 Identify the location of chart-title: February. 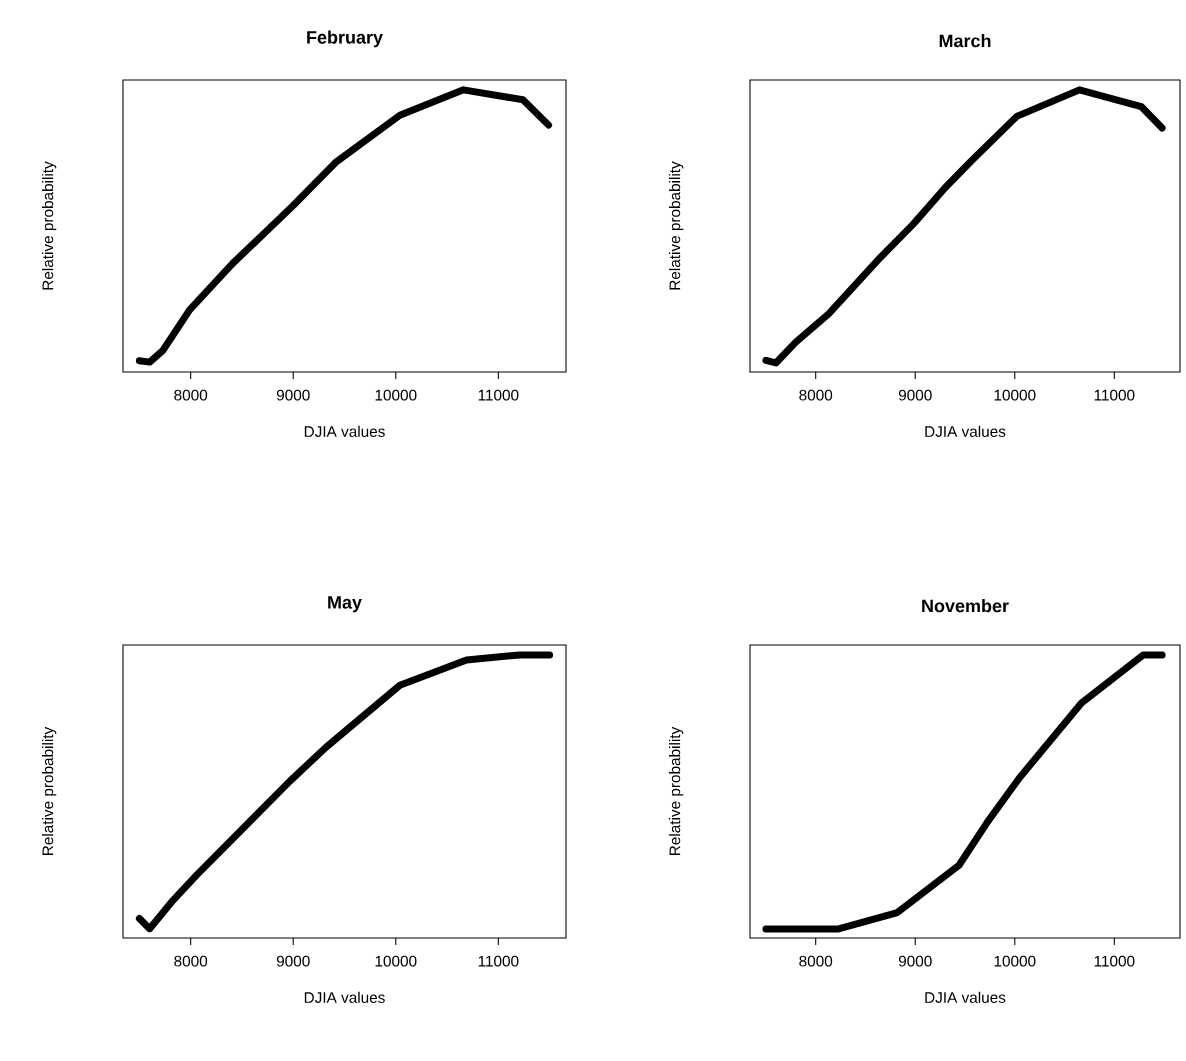
(345, 39).